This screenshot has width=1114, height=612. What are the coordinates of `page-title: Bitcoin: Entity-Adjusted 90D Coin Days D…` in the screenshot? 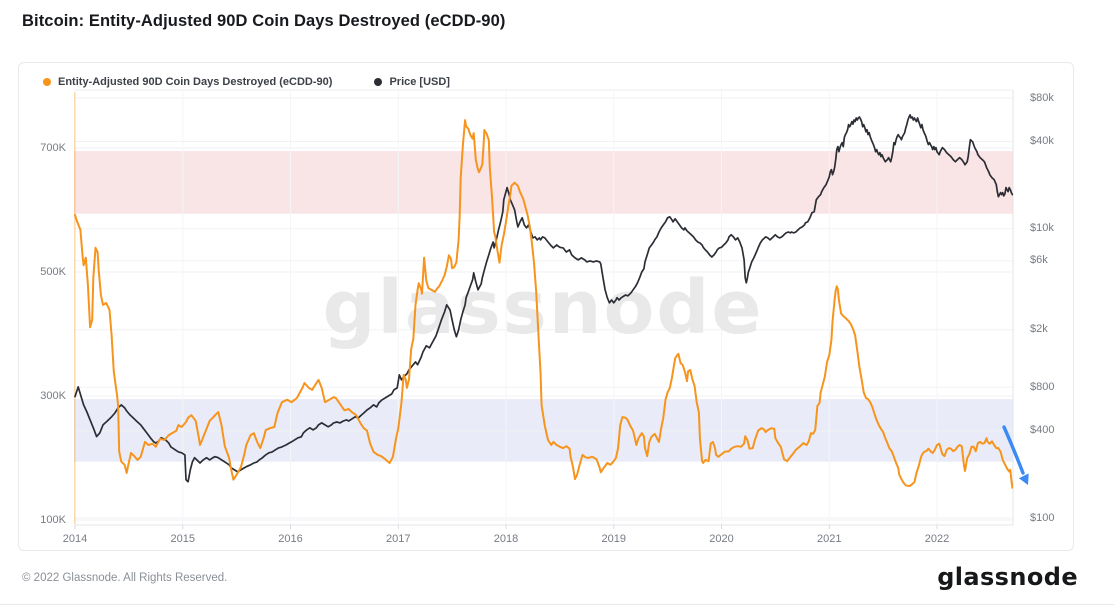 It's located at (264, 21).